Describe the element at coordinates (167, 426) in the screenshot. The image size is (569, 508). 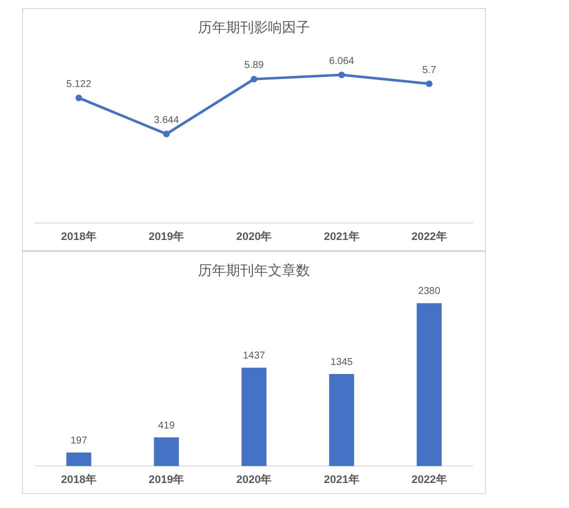
I see `data-label: 419` at that location.